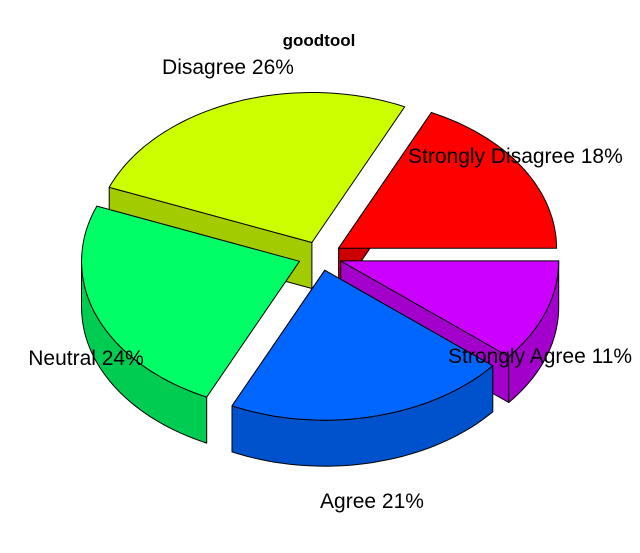  I want to click on slice-label-neutral: Neutral 24%, so click(86, 358).